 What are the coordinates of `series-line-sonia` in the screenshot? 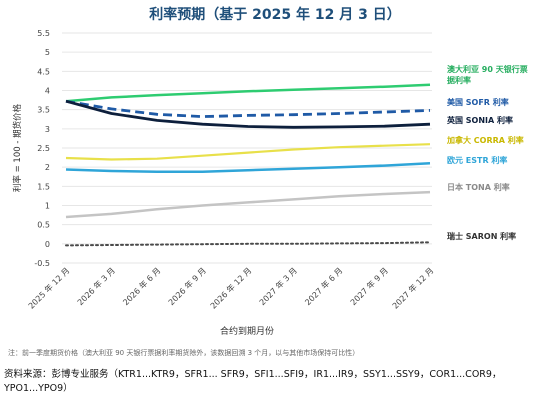 It's located at (248, 114).